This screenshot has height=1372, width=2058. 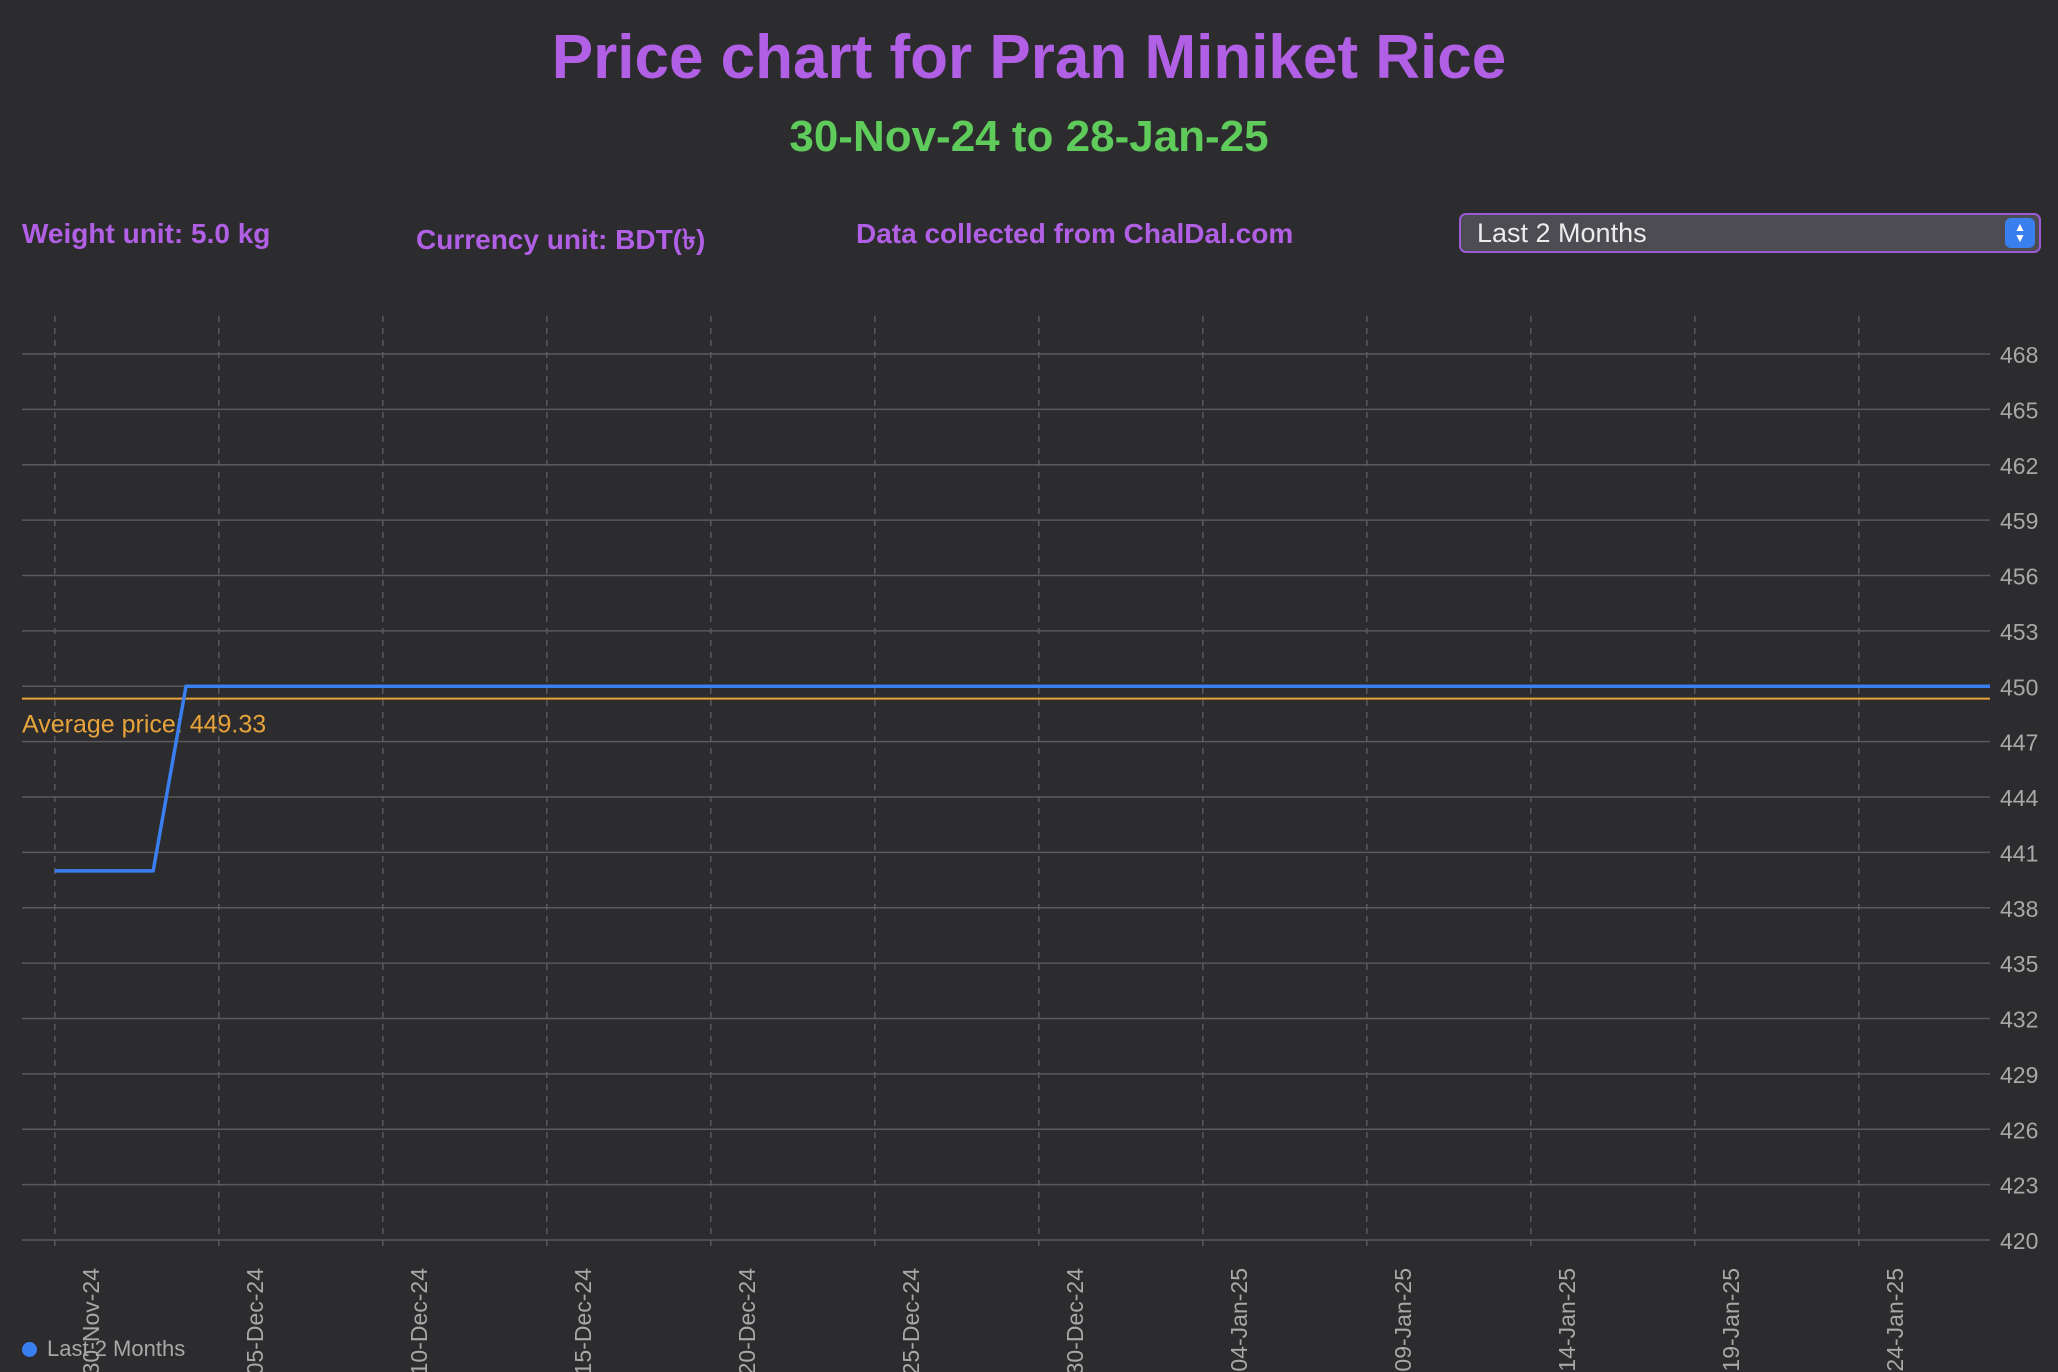 I want to click on y-tick-label: 441, so click(x=2019, y=853).